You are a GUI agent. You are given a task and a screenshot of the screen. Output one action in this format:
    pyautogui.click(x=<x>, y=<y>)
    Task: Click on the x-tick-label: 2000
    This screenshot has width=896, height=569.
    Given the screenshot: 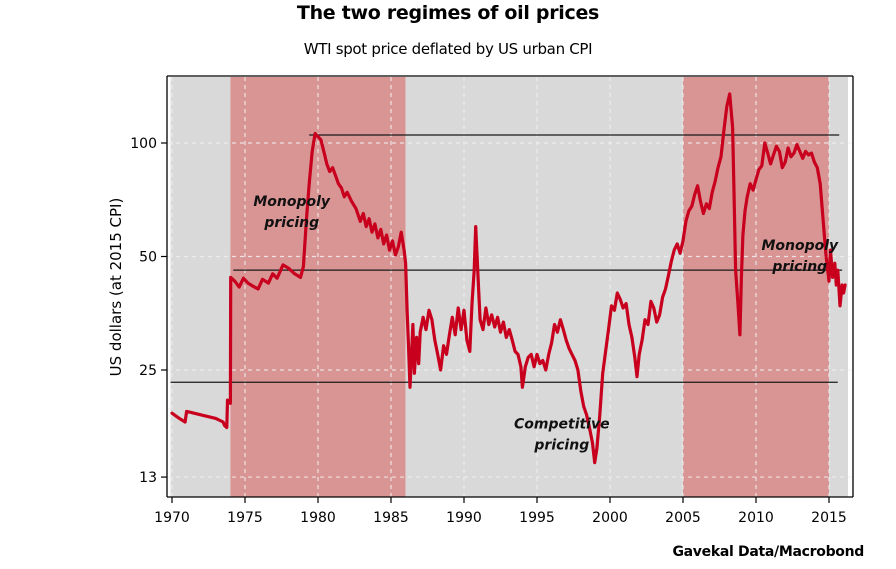 What is the action you would take?
    pyautogui.click(x=610, y=518)
    